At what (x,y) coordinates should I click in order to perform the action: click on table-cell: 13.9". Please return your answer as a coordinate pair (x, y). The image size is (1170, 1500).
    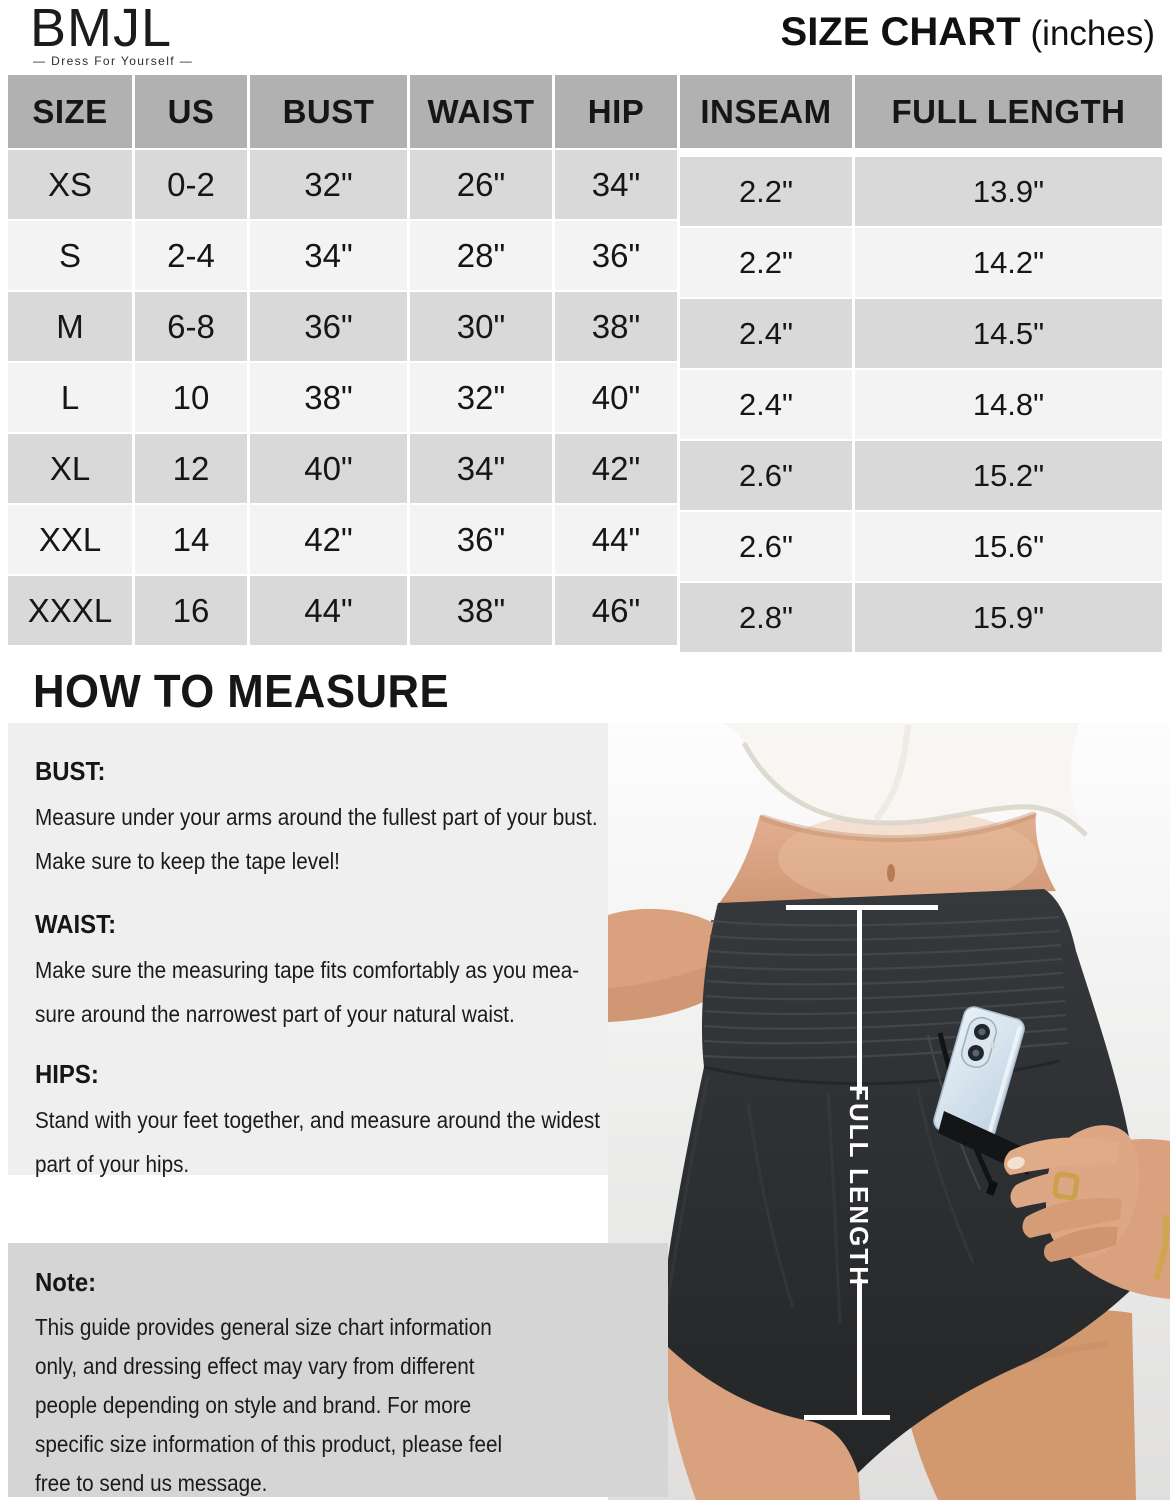
    Looking at the image, I should click on (1008, 191).